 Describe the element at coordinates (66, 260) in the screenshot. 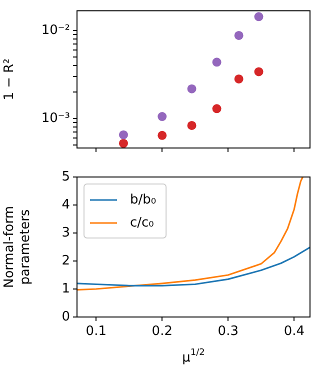

I see `y-tick-label: 2` at that location.